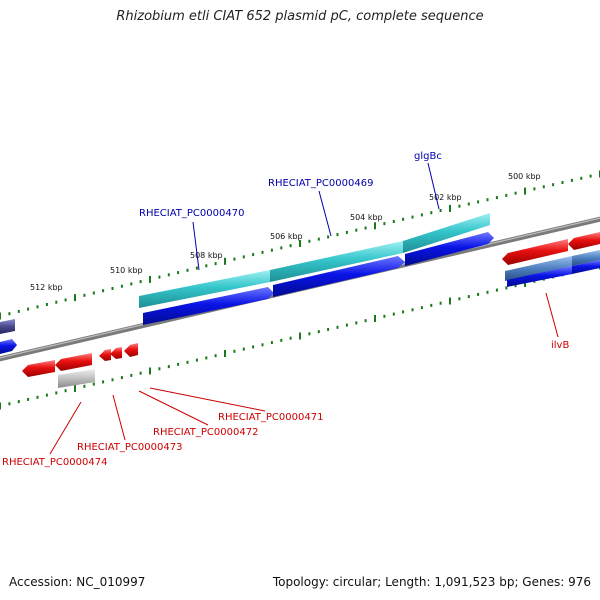  I want to click on callout-line-rheciat-pc0000474, so click(65, 428).